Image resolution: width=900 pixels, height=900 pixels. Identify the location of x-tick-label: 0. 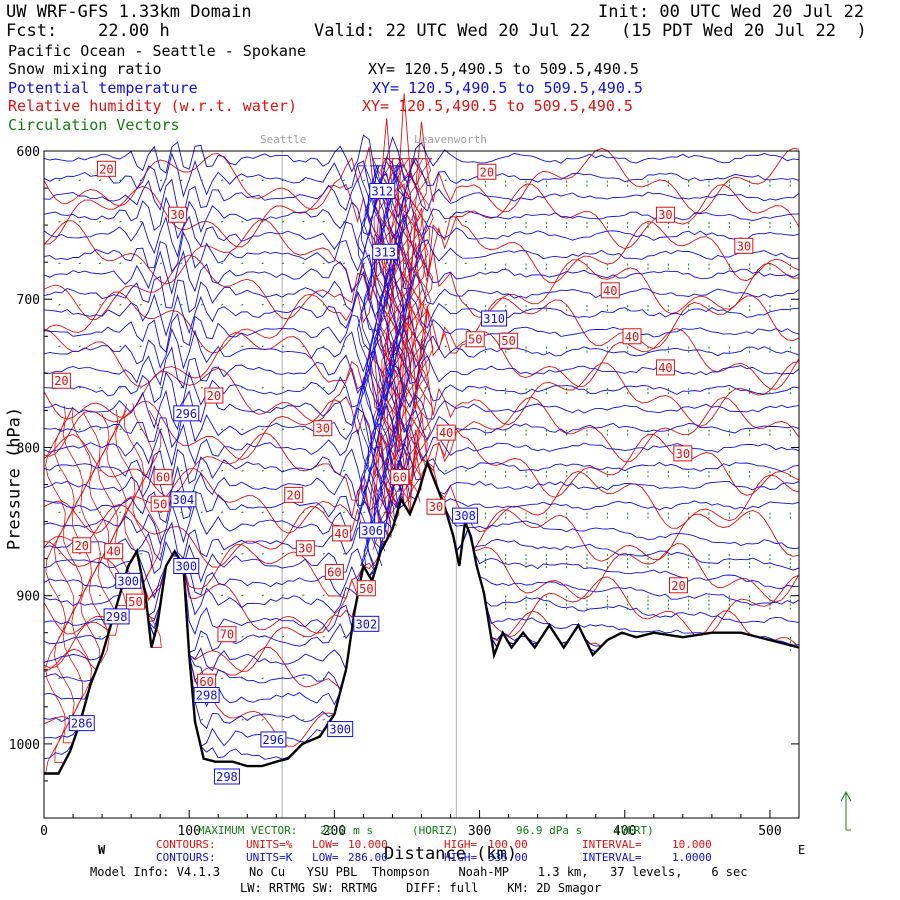
(44, 831).